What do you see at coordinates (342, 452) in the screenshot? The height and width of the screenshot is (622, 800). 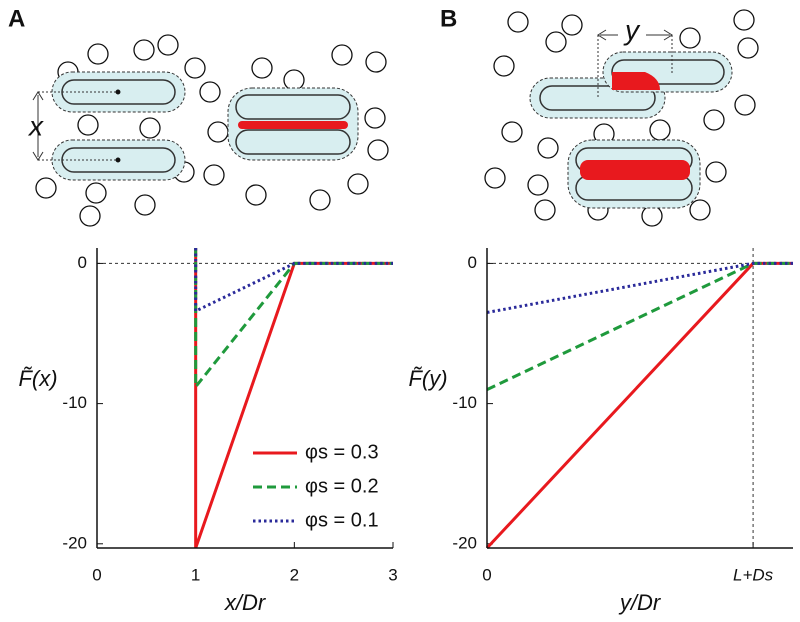 I see `legend-label: φs = 0.3` at bounding box center [342, 452].